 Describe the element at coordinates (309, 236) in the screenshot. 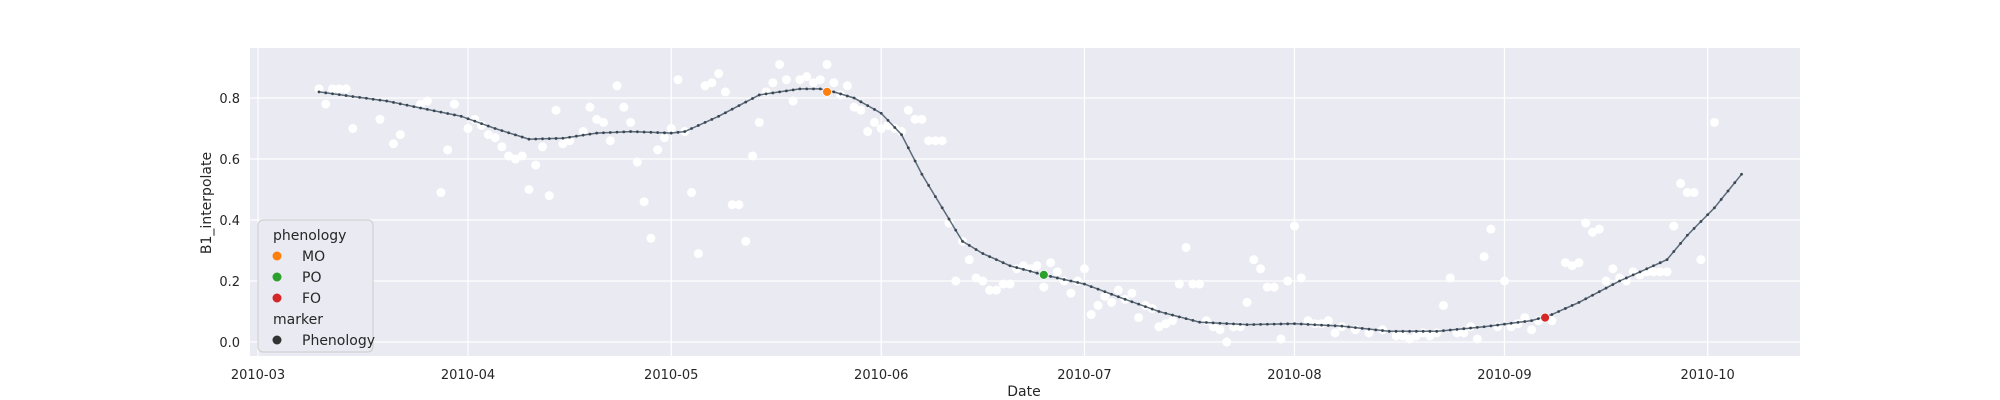

I see `legend-header: phenology` at that location.